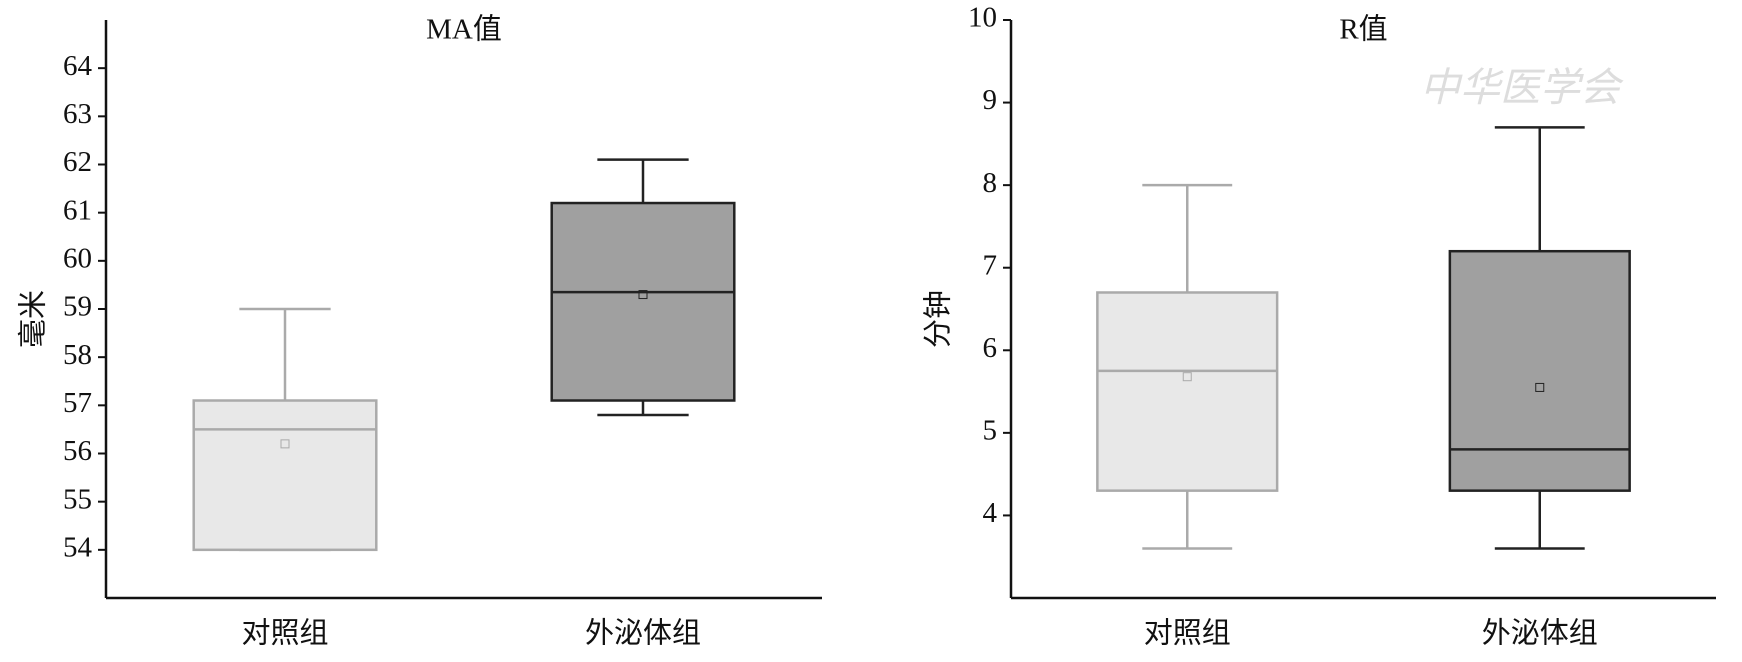  What do you see at coordinates (990, 265) in the screenshot?
I see `y-tick-label: 7` at bounding box center [990, 265].